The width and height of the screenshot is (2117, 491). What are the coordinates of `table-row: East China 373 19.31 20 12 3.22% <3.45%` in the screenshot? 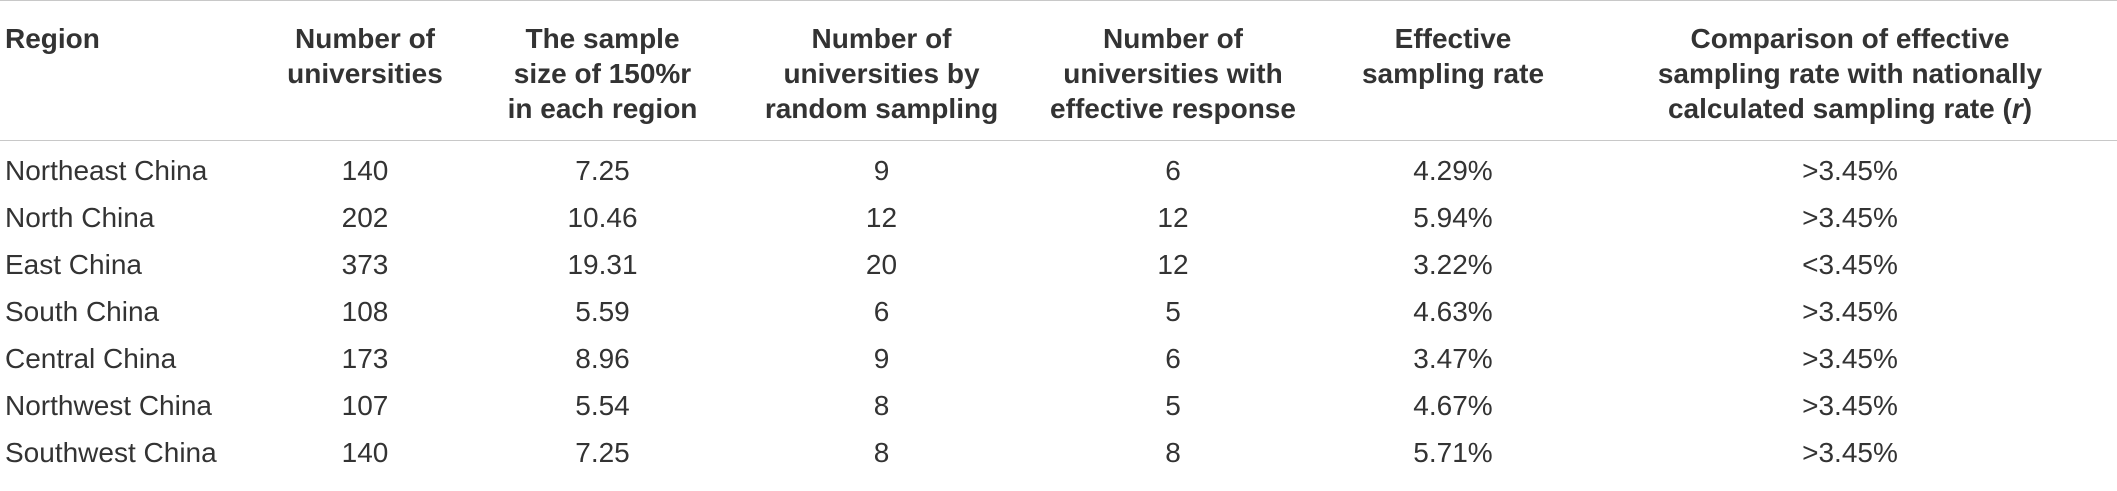 It's located at (1058, 264).